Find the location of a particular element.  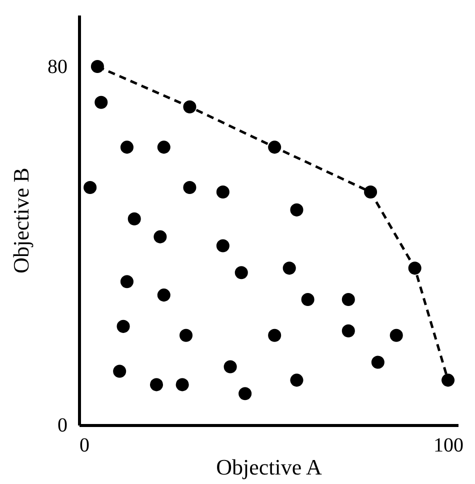

y-axis-title: Objective B is located at coordinates (21, 221).